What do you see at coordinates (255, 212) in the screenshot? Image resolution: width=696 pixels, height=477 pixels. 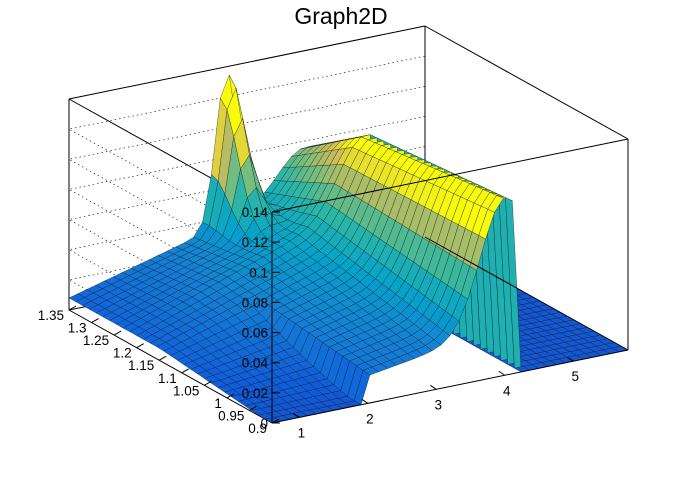 I see `z-tick-label-7: 0.14` at bounding box center [255, 212].